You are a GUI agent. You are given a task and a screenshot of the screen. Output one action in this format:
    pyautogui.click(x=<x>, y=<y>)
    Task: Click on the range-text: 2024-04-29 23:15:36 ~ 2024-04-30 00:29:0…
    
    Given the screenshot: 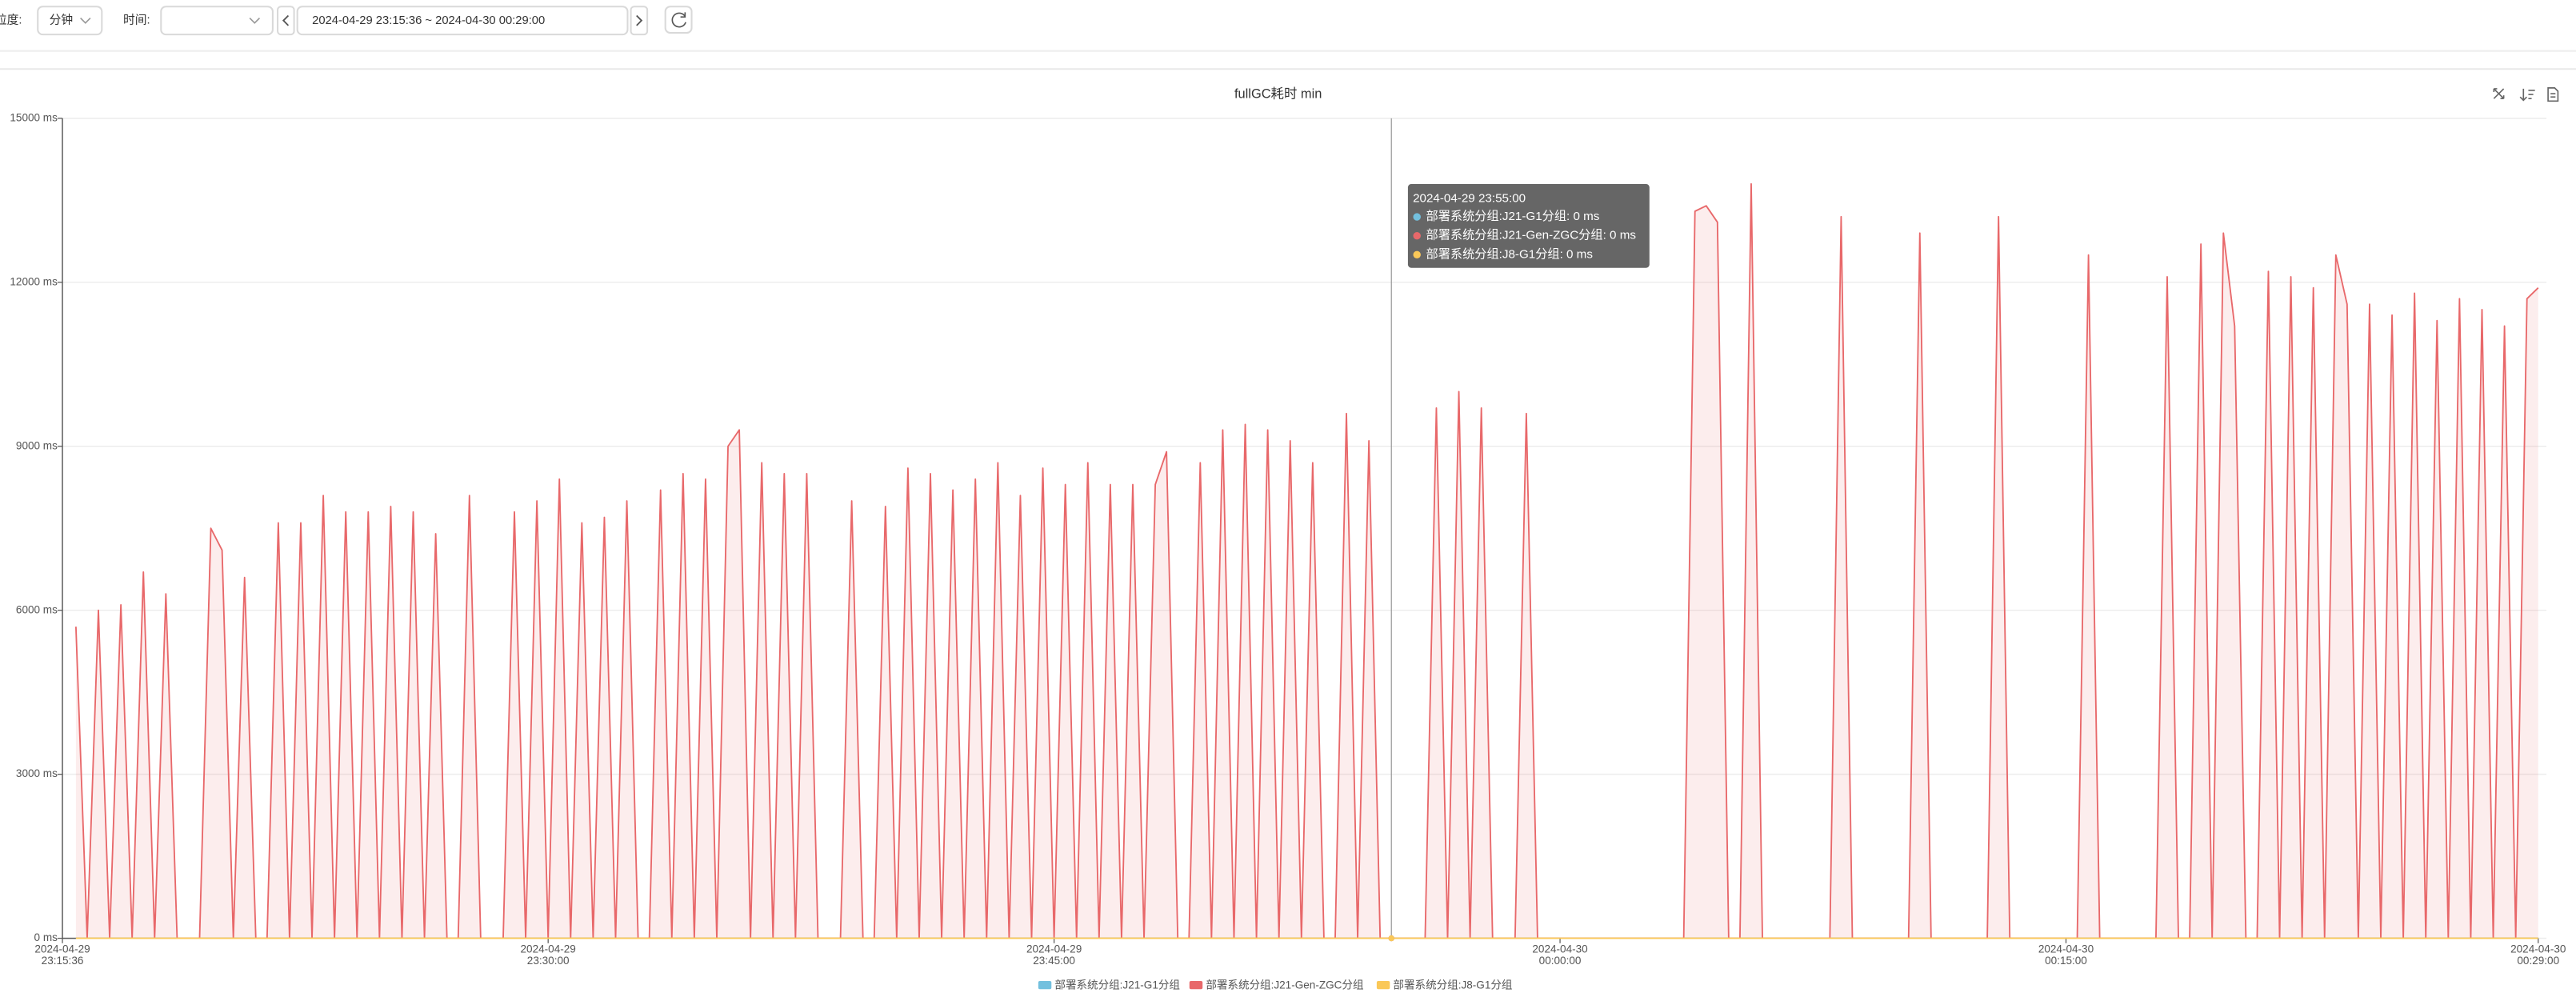 What is the action you would take?
    pyautogui.click(x=428, y=20)
    